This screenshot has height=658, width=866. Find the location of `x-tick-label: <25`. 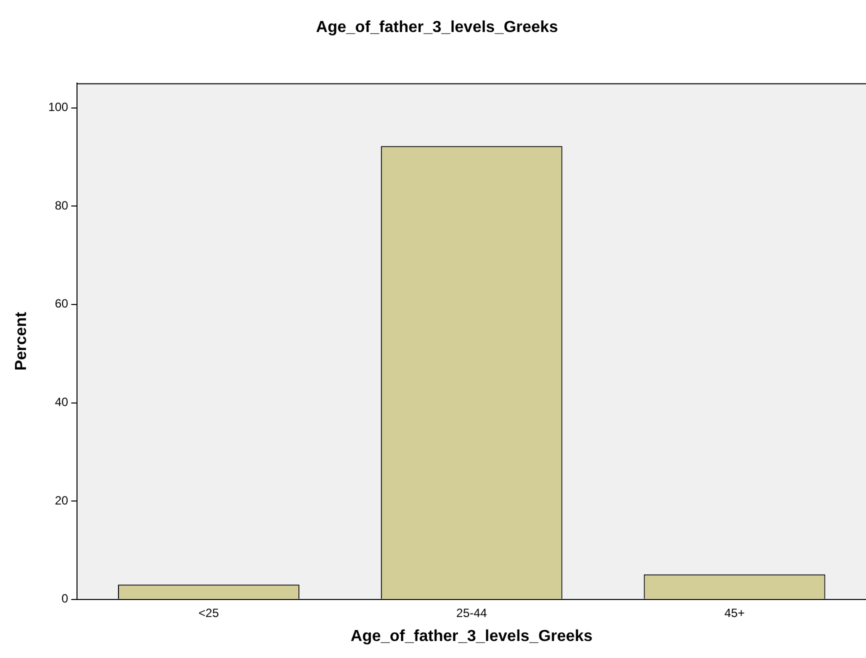

x-tick-label: <25 is located at coordinates (209, 613).